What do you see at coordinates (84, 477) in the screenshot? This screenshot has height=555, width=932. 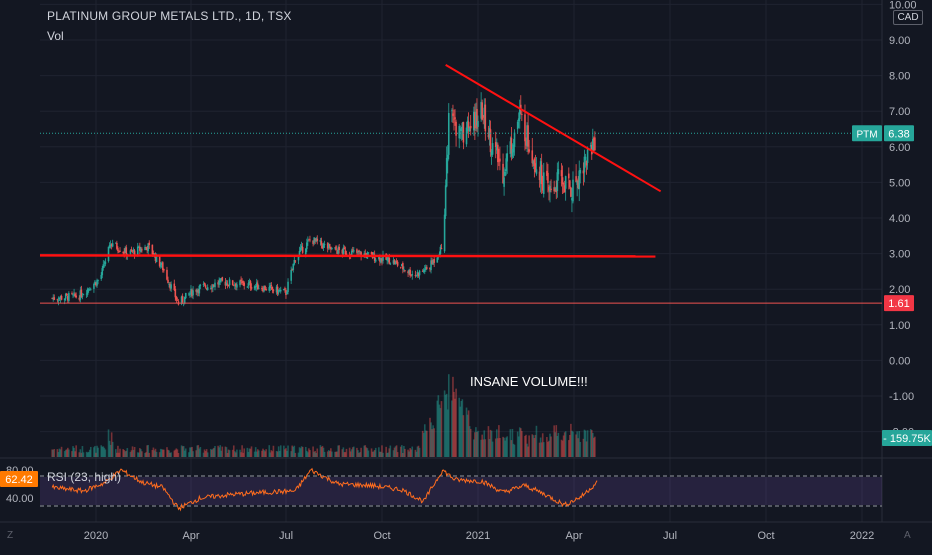 I see `rsi-legend: RSI (23, high)` at bounding box center [84, 477].